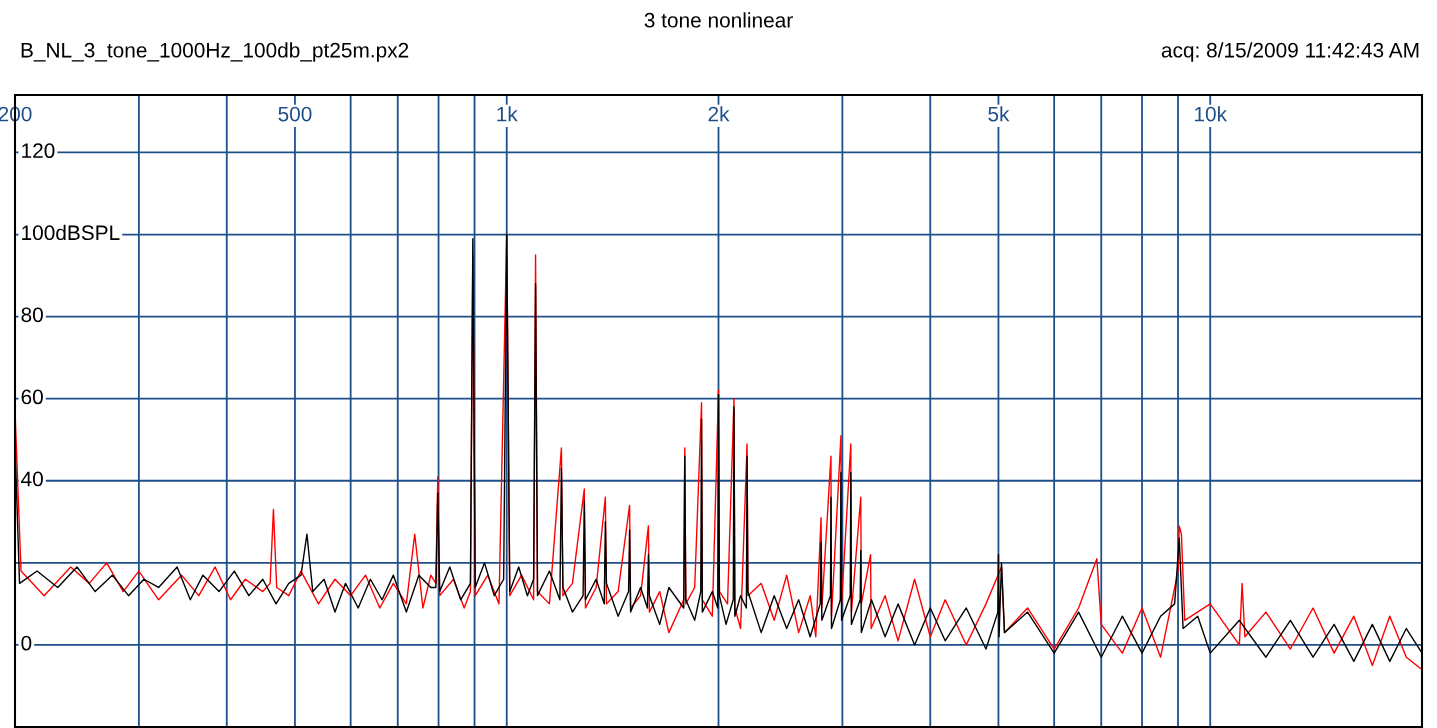  What do you see at coordinates (719, 114) in the screenshot?
I see `x-tick-label: 2k` at bounding box center [719, 114].